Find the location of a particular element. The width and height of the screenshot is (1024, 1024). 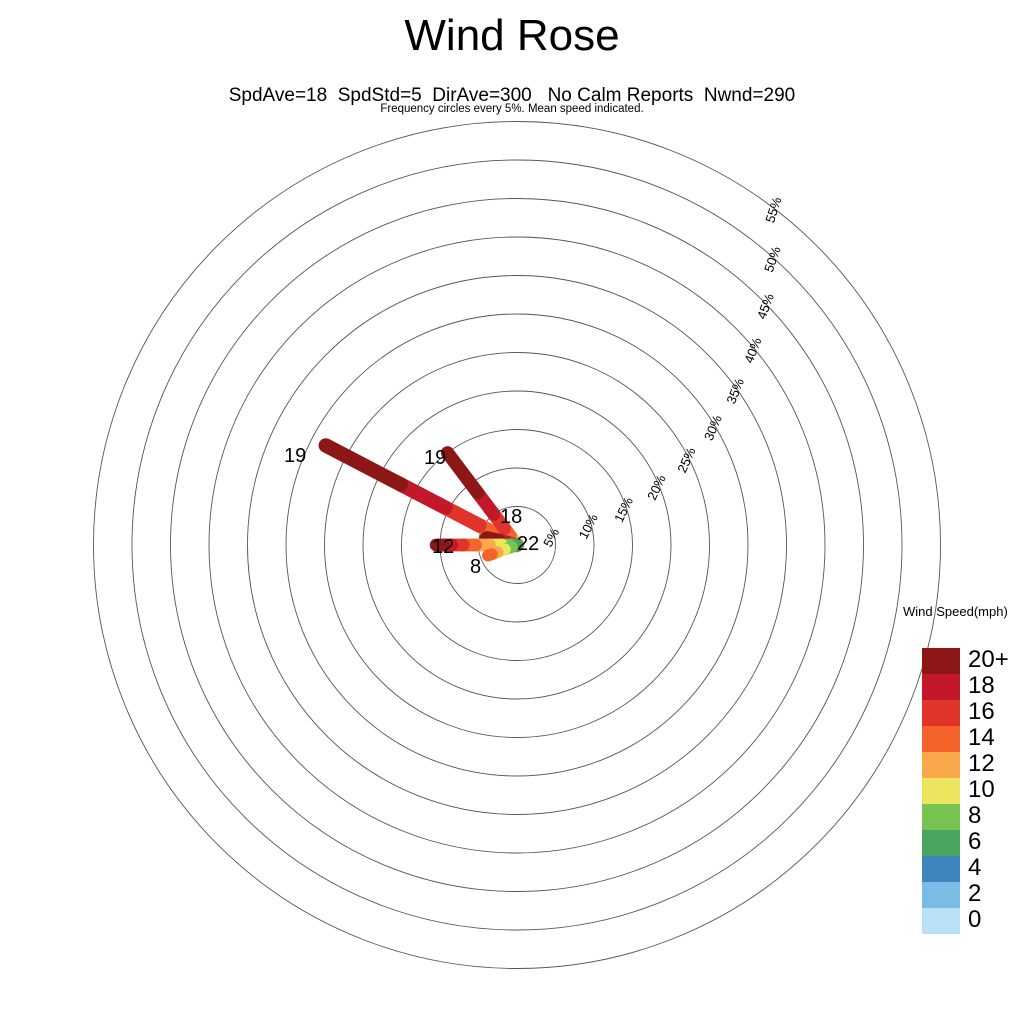

legend-swatches: 20+ 18 16 14 12 10 8 6 4 2 0 is located at coordinates (965, 790).